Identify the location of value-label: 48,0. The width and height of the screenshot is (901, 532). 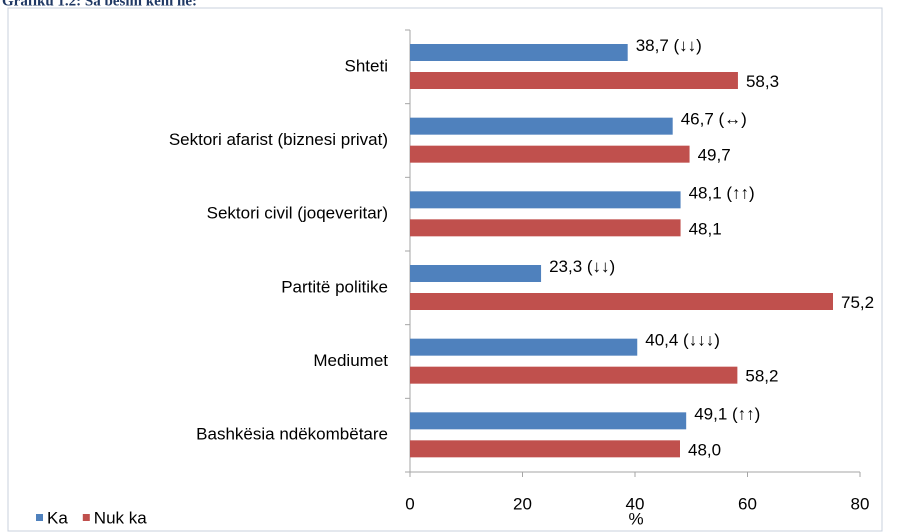
(704, 449).